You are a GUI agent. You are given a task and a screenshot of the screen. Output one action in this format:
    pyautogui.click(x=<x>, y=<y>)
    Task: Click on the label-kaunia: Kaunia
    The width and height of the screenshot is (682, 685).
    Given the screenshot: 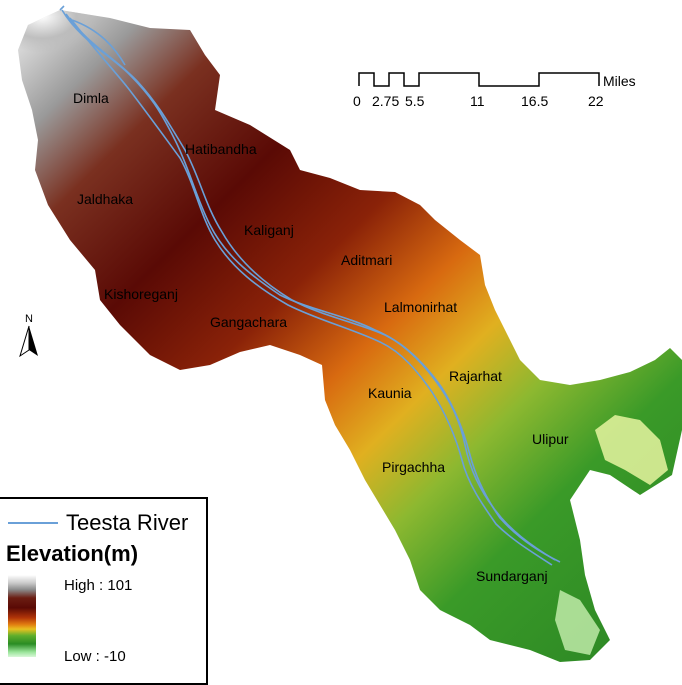 What is the action you would take?
    pyautogui.click(x=390, y=393)
    